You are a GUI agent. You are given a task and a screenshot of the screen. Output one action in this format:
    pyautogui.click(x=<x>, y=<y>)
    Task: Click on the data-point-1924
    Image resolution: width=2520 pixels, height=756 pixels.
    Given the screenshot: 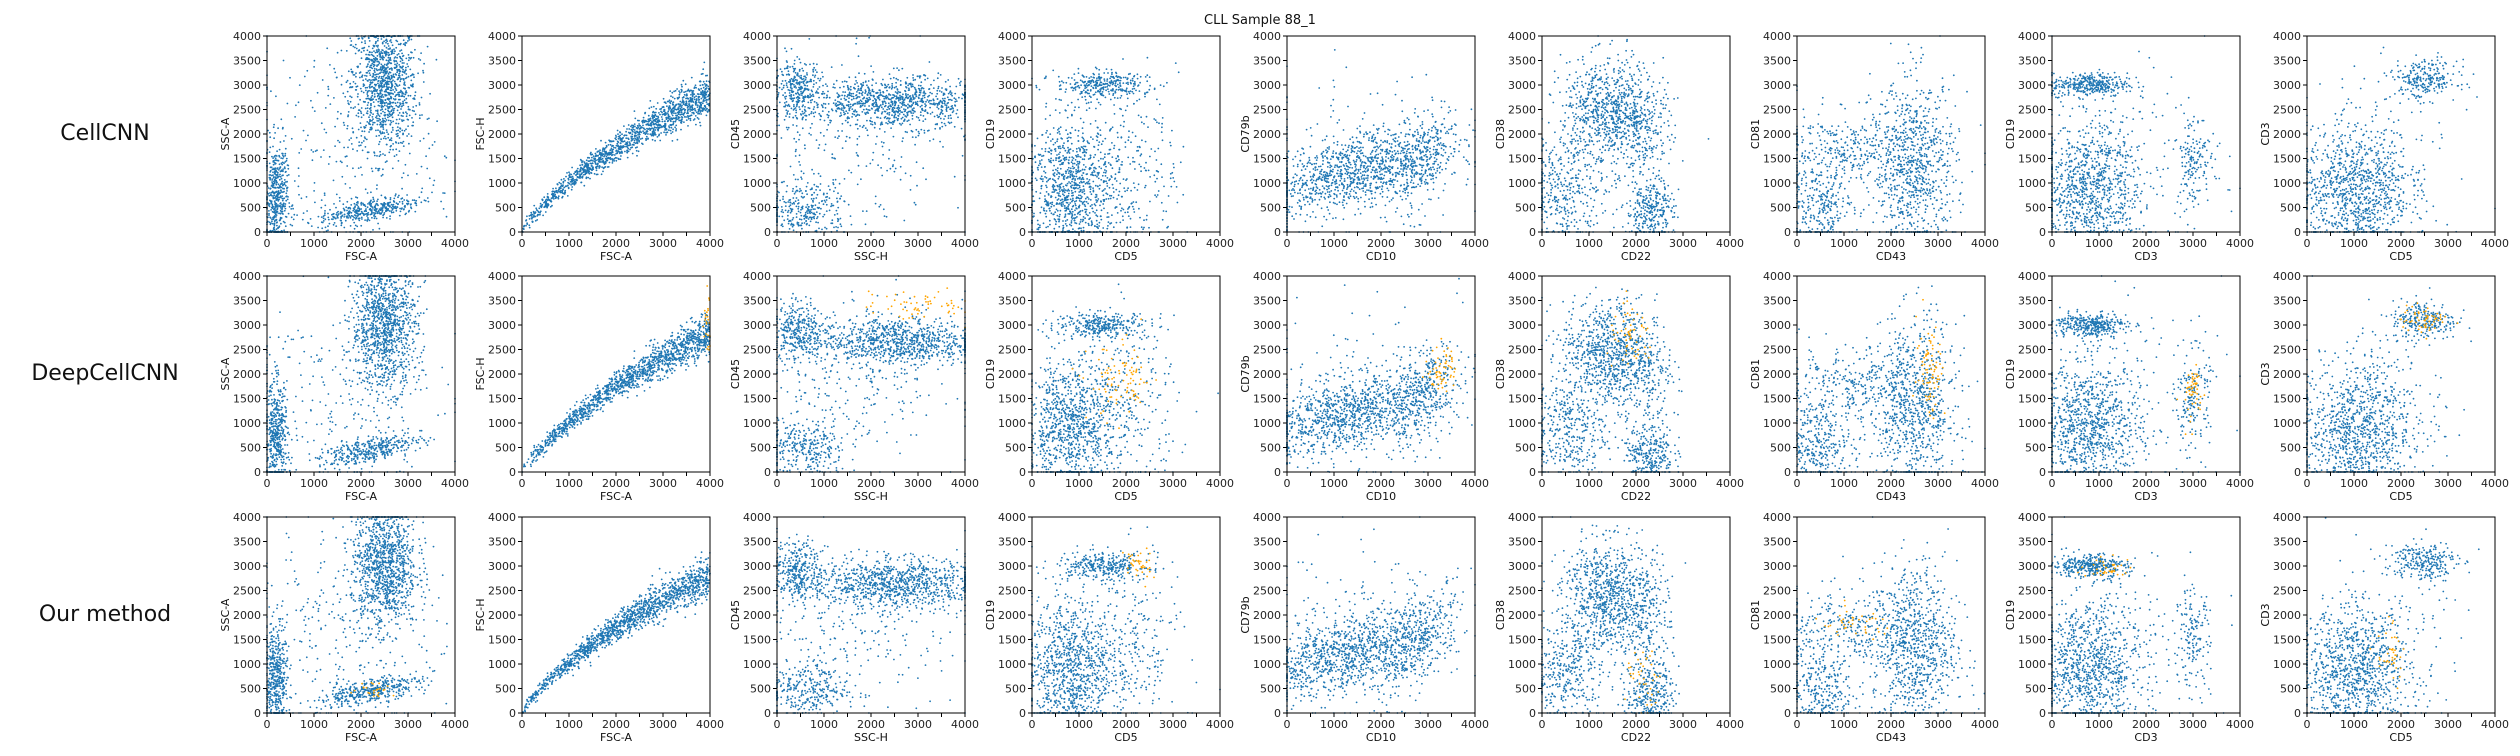 What is the action you would take?
    pyautogui.click(x=382, y=210)
    